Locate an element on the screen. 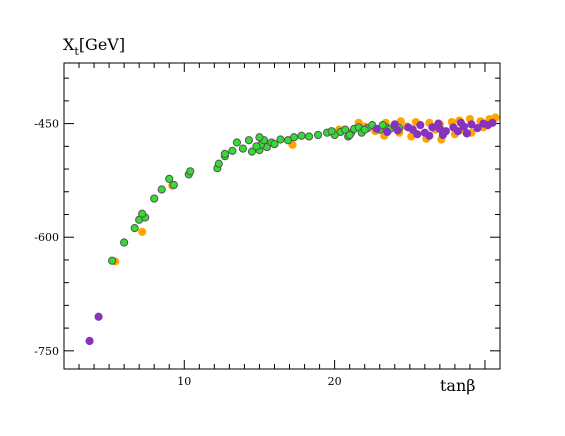 This screenshot has height=436, width=565. y-tick-label: -600 is located at coordinates (46, 237).